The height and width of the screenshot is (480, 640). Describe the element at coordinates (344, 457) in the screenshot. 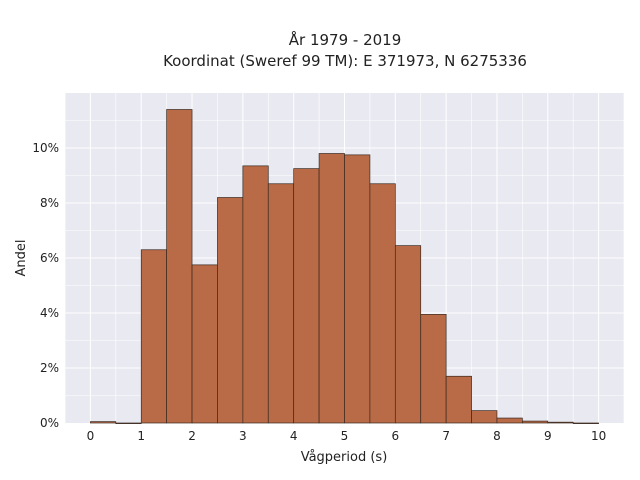

I see `x-axis-label: Vågperiod (s)` at that location.